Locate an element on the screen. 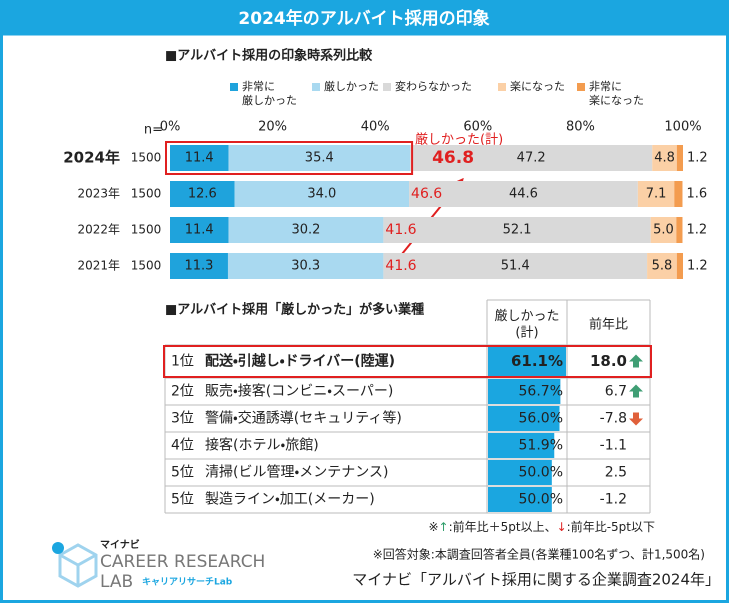 The height and width of the screenshot is (603, 729). x-tick-label: 80% is located at coordinates (580, 127).